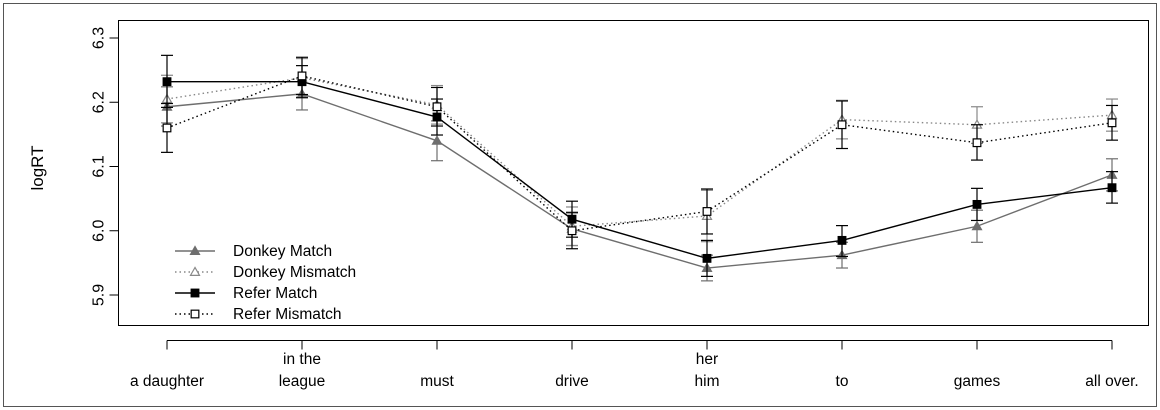  Describe the element at coordinates (99, 166) in the screenshot. I see `y-tick-label: 6.1` at that location.